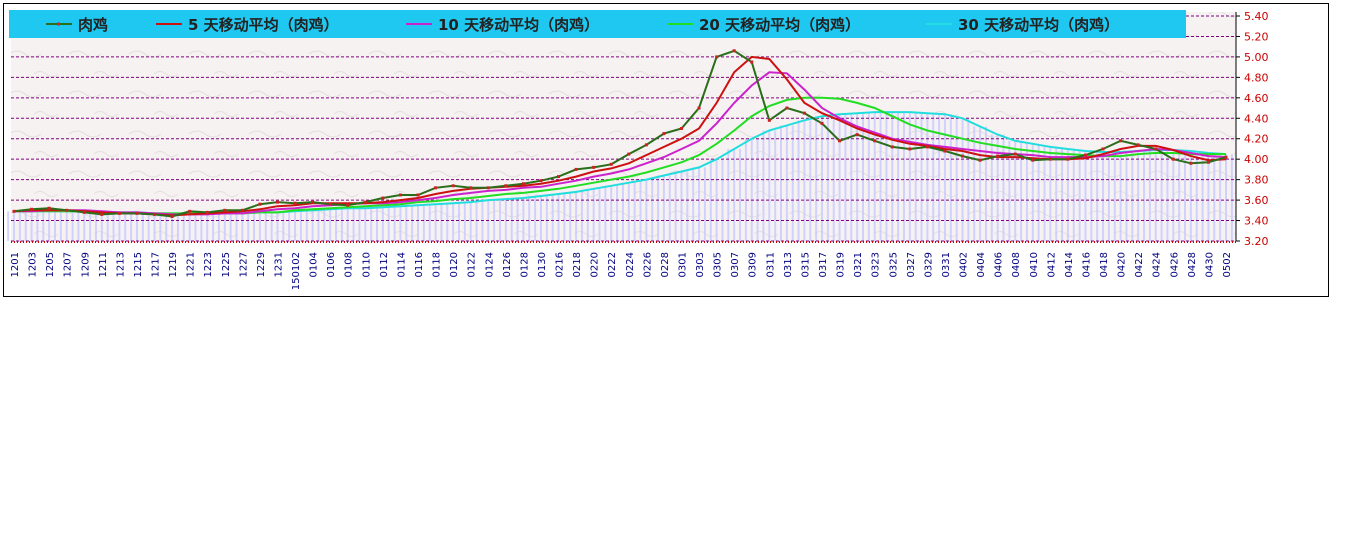 The height and width of the screenshot is (541, 1346). Describe the element at coordinates (1256, 118) in the screenshot. I see `y-tick-label: 4.40` at that location.